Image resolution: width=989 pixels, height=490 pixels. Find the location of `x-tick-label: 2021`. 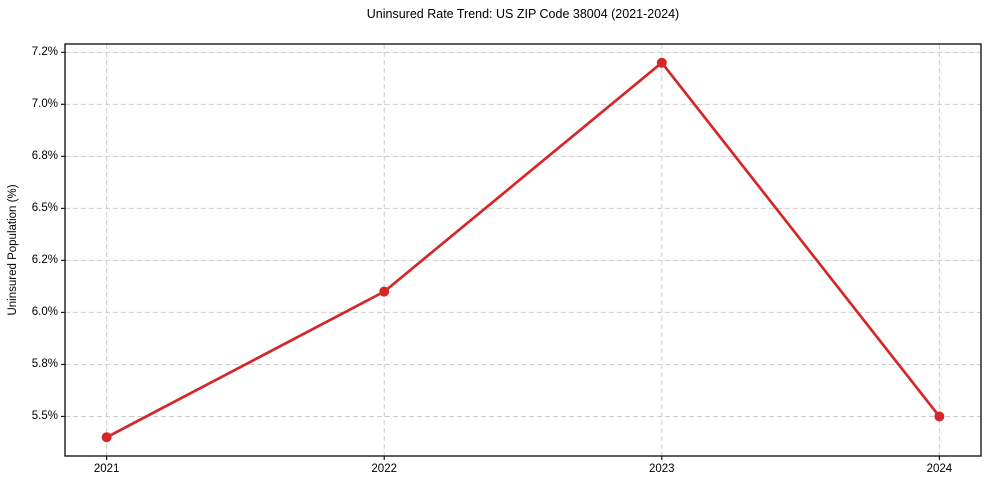

x-tick-label: 2021 is located at coordinates (106, 469).